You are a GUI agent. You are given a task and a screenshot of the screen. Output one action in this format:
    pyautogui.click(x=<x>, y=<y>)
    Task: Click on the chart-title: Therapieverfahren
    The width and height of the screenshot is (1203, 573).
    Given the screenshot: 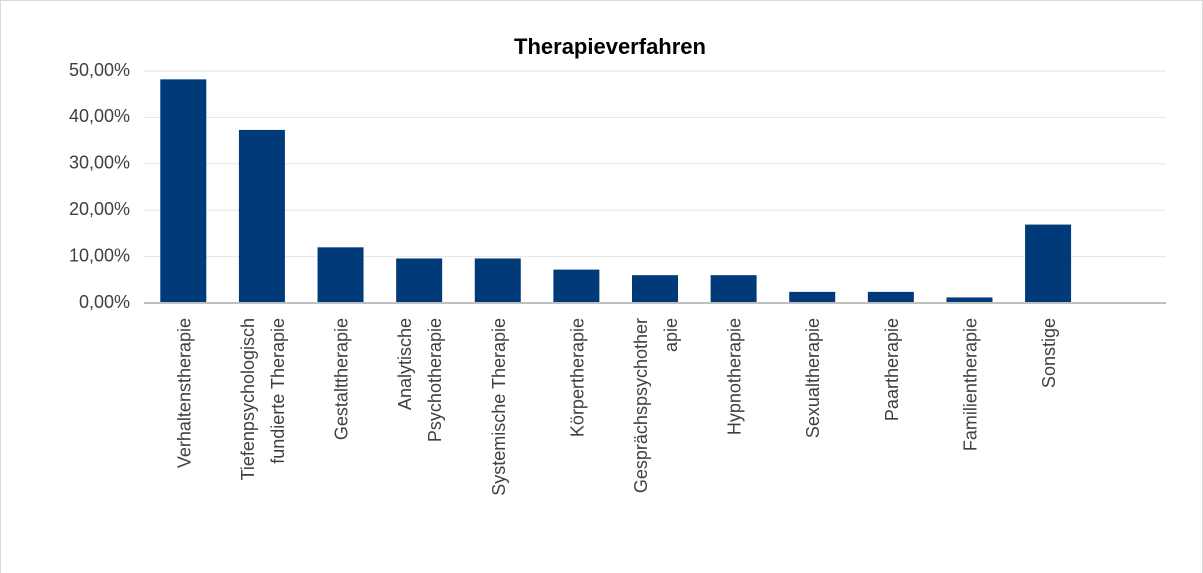 What is the action you would take?
    pyautogui.click(x=610, y=46)
    